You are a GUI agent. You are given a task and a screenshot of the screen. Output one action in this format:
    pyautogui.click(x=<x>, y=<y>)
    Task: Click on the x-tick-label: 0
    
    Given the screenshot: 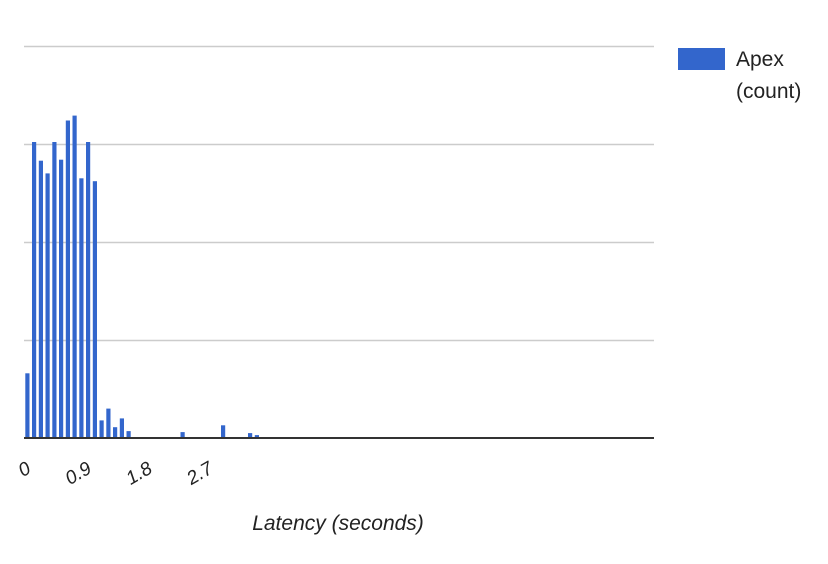 What is the action you would take?
    pyautogui.click(x=25, y=470)
    